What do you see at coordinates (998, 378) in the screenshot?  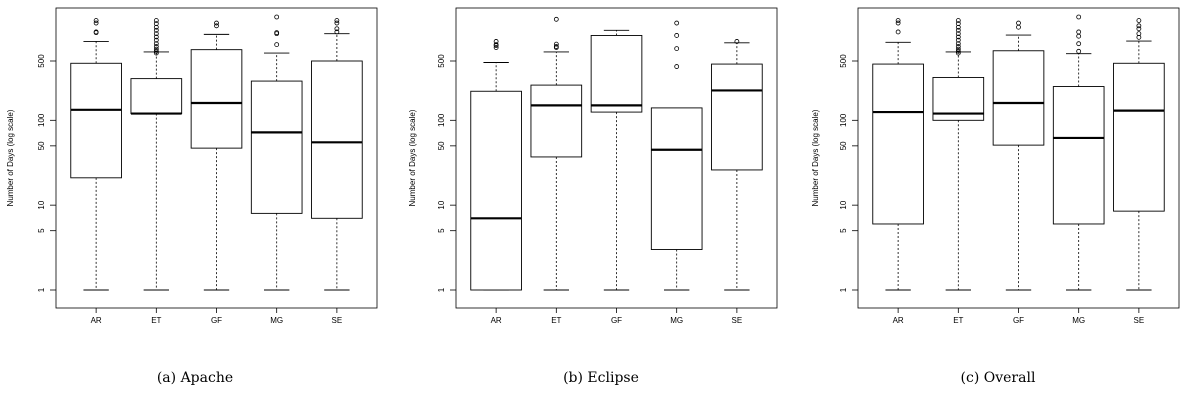 I see `panel-caption: (c) Overall` at bounding box center [998, 378].